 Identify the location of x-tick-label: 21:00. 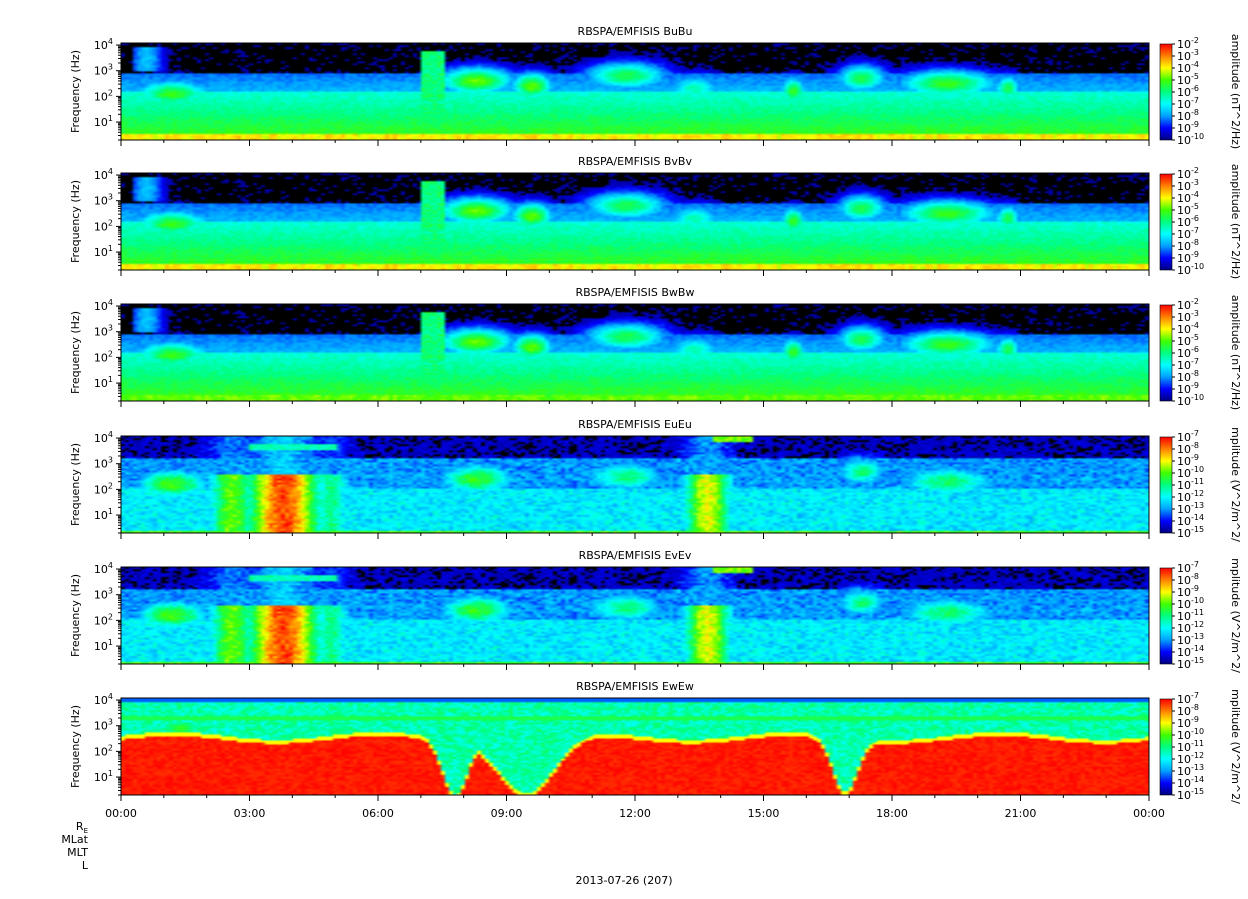
(1021, 813).